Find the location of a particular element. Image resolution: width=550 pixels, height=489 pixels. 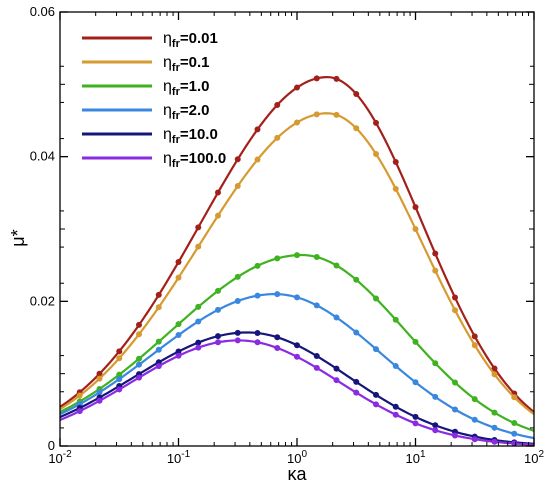

x-tick-label: 10⁻¹ is located at coordinates (179, 457).